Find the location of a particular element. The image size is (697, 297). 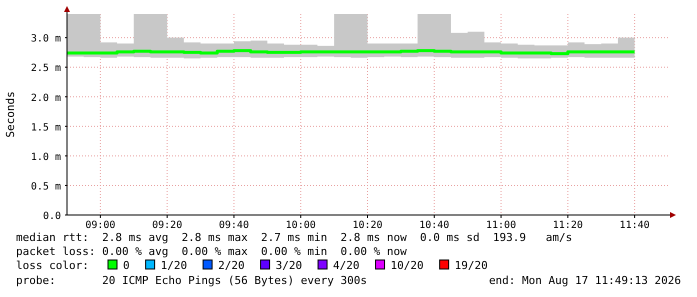

text: probe: 20 ICMP Echo Pings (56 Bytes) every 300s is located at coordinates (191, 280).